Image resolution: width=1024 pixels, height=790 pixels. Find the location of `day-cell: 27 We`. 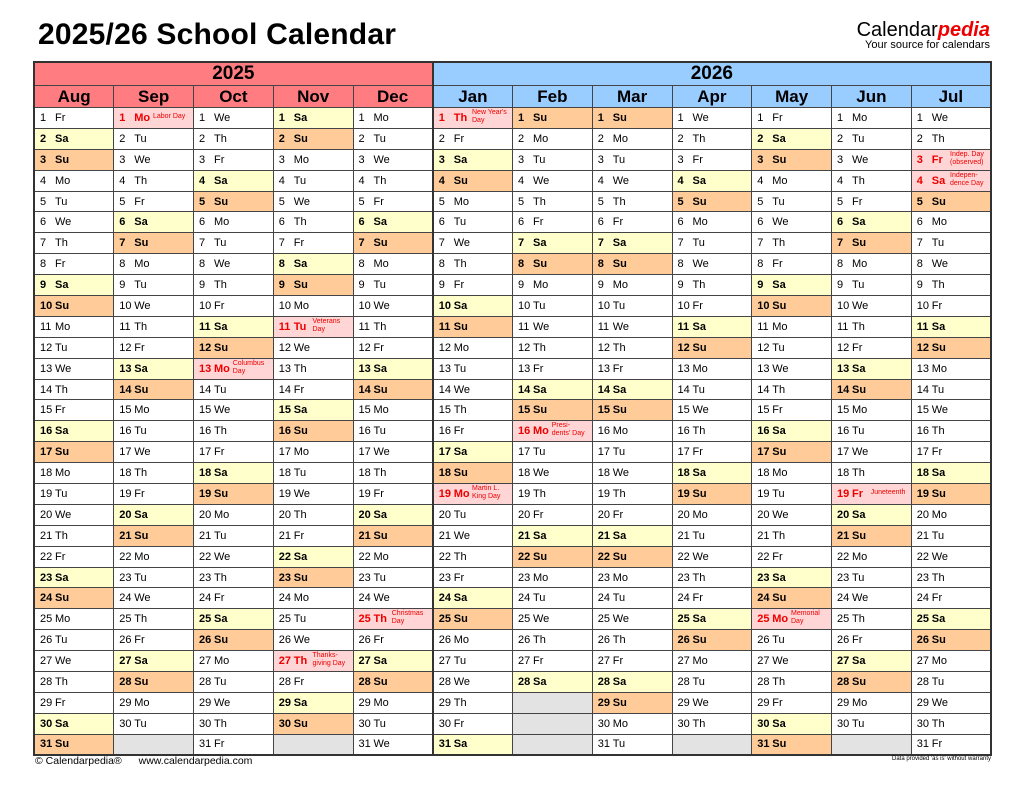

day-cell: 27 We is located at coordinates (74, 661).